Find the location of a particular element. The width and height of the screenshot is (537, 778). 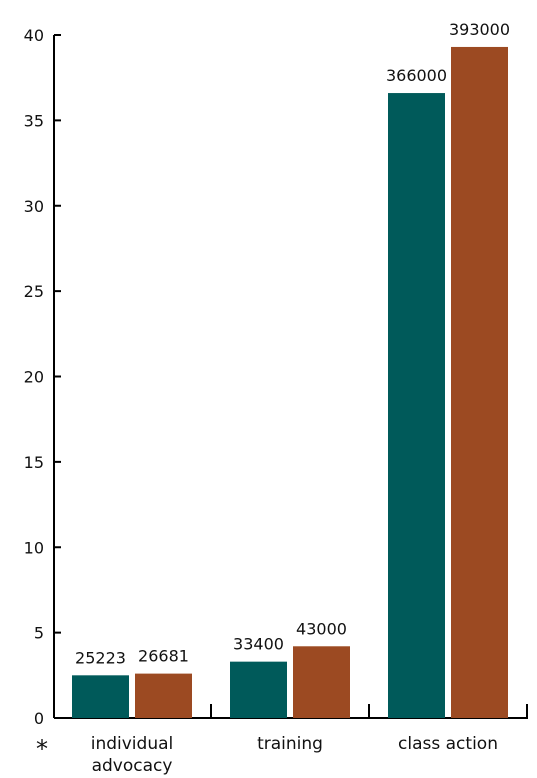

y-tick-label: 30 is located at coordinates (34, 206).